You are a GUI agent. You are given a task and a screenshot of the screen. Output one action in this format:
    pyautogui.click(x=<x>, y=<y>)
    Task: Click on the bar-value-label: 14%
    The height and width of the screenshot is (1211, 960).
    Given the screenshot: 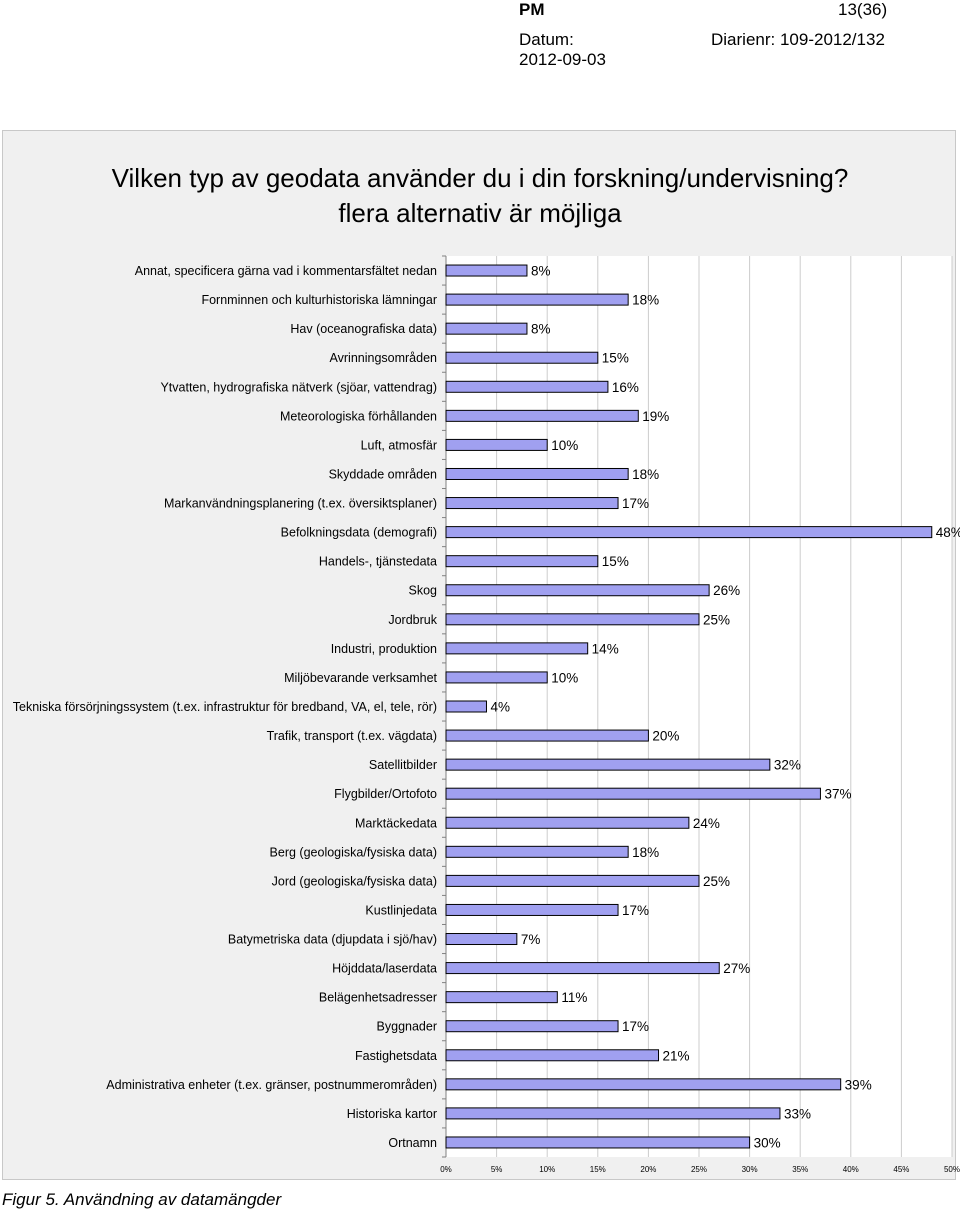 What is the action you would take?
    pyautogui.click(x=605, y=648)
    